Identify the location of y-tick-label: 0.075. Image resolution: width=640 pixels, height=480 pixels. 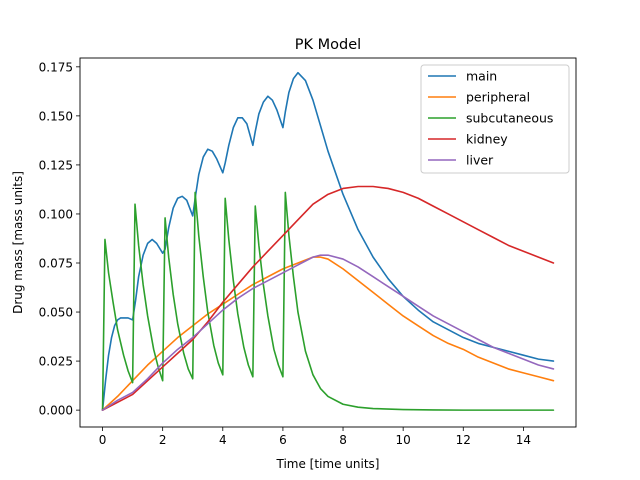
(56, 264).